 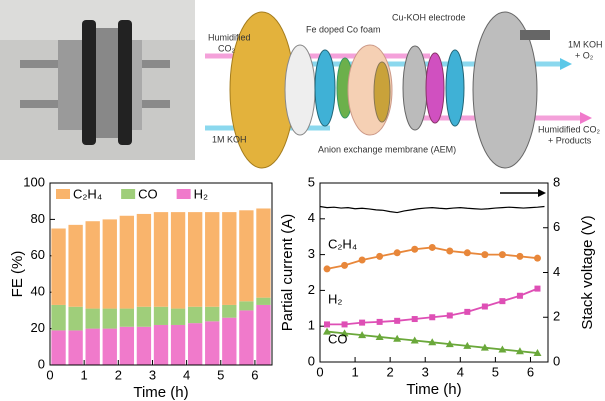 What do you see at coordinates (186, 374) in the screenshot?
I see `x-tick-label: 4` at bounding box center [186, 374].